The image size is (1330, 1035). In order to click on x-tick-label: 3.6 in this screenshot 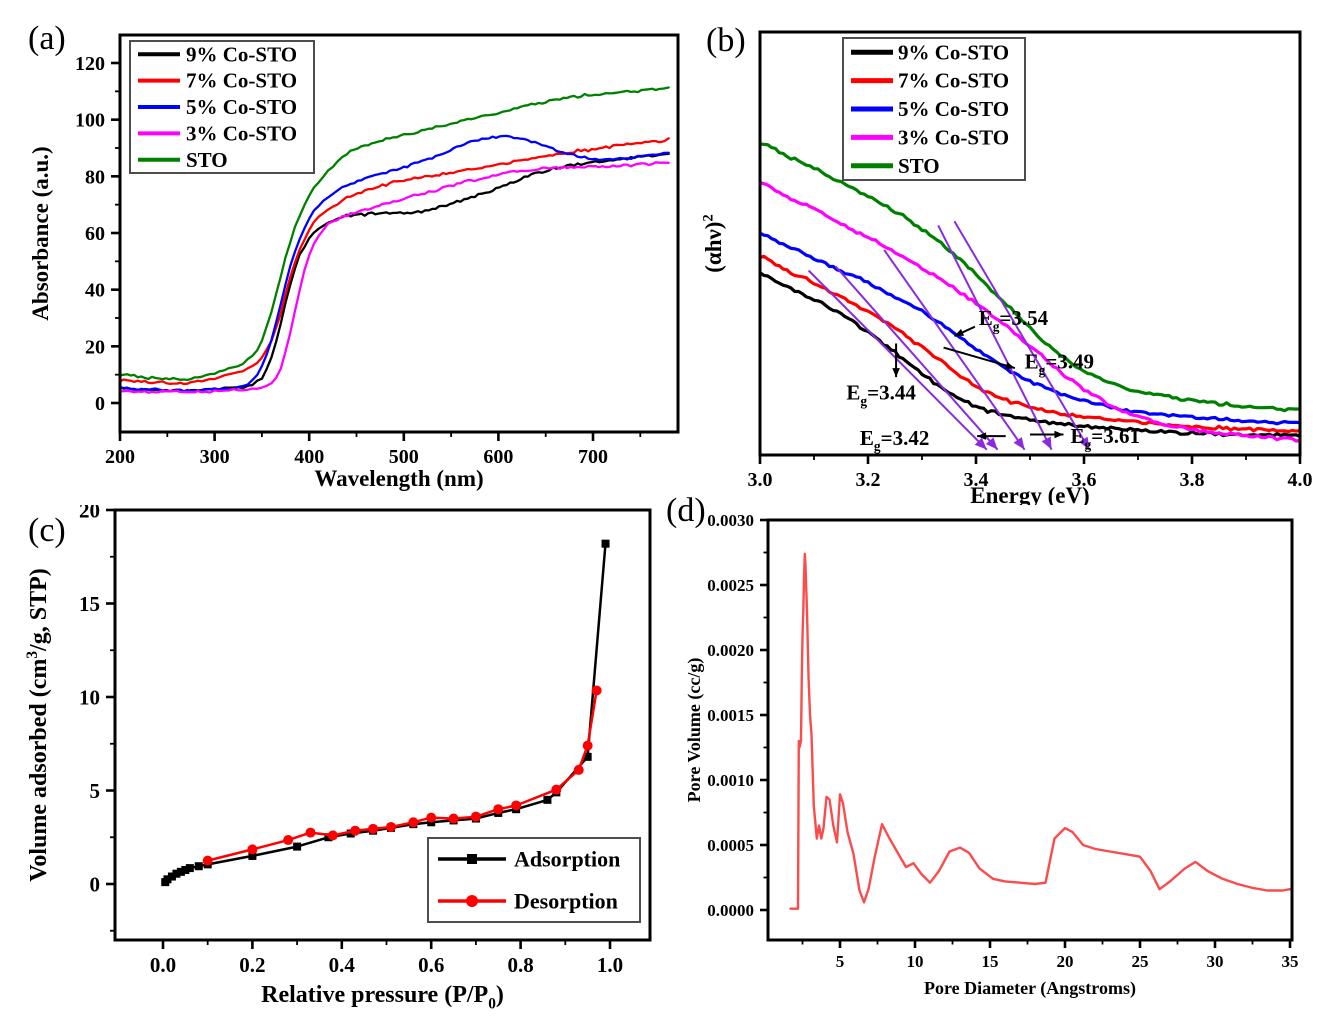, I will do `click(1084, 480)`.